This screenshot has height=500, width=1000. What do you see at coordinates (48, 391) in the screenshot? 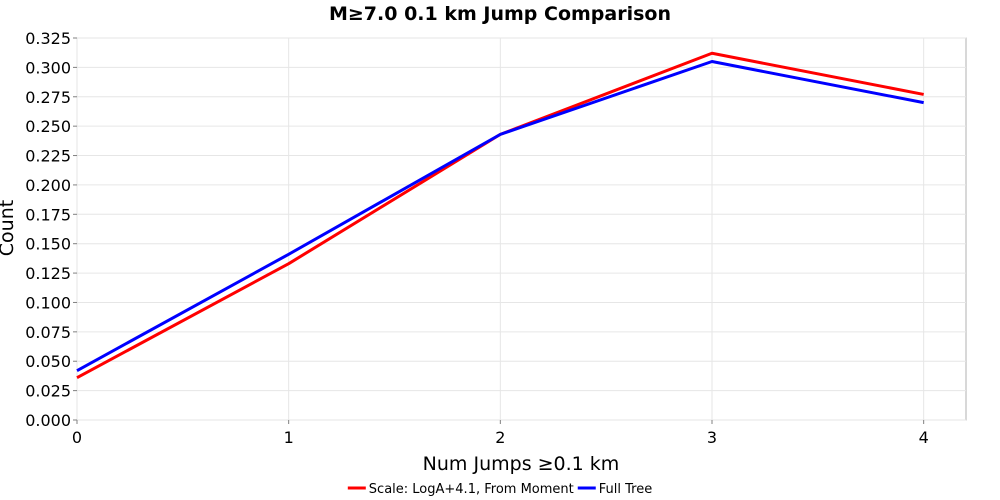
I see `y-tick-label: 0.025` at bounding box center [48, 391].